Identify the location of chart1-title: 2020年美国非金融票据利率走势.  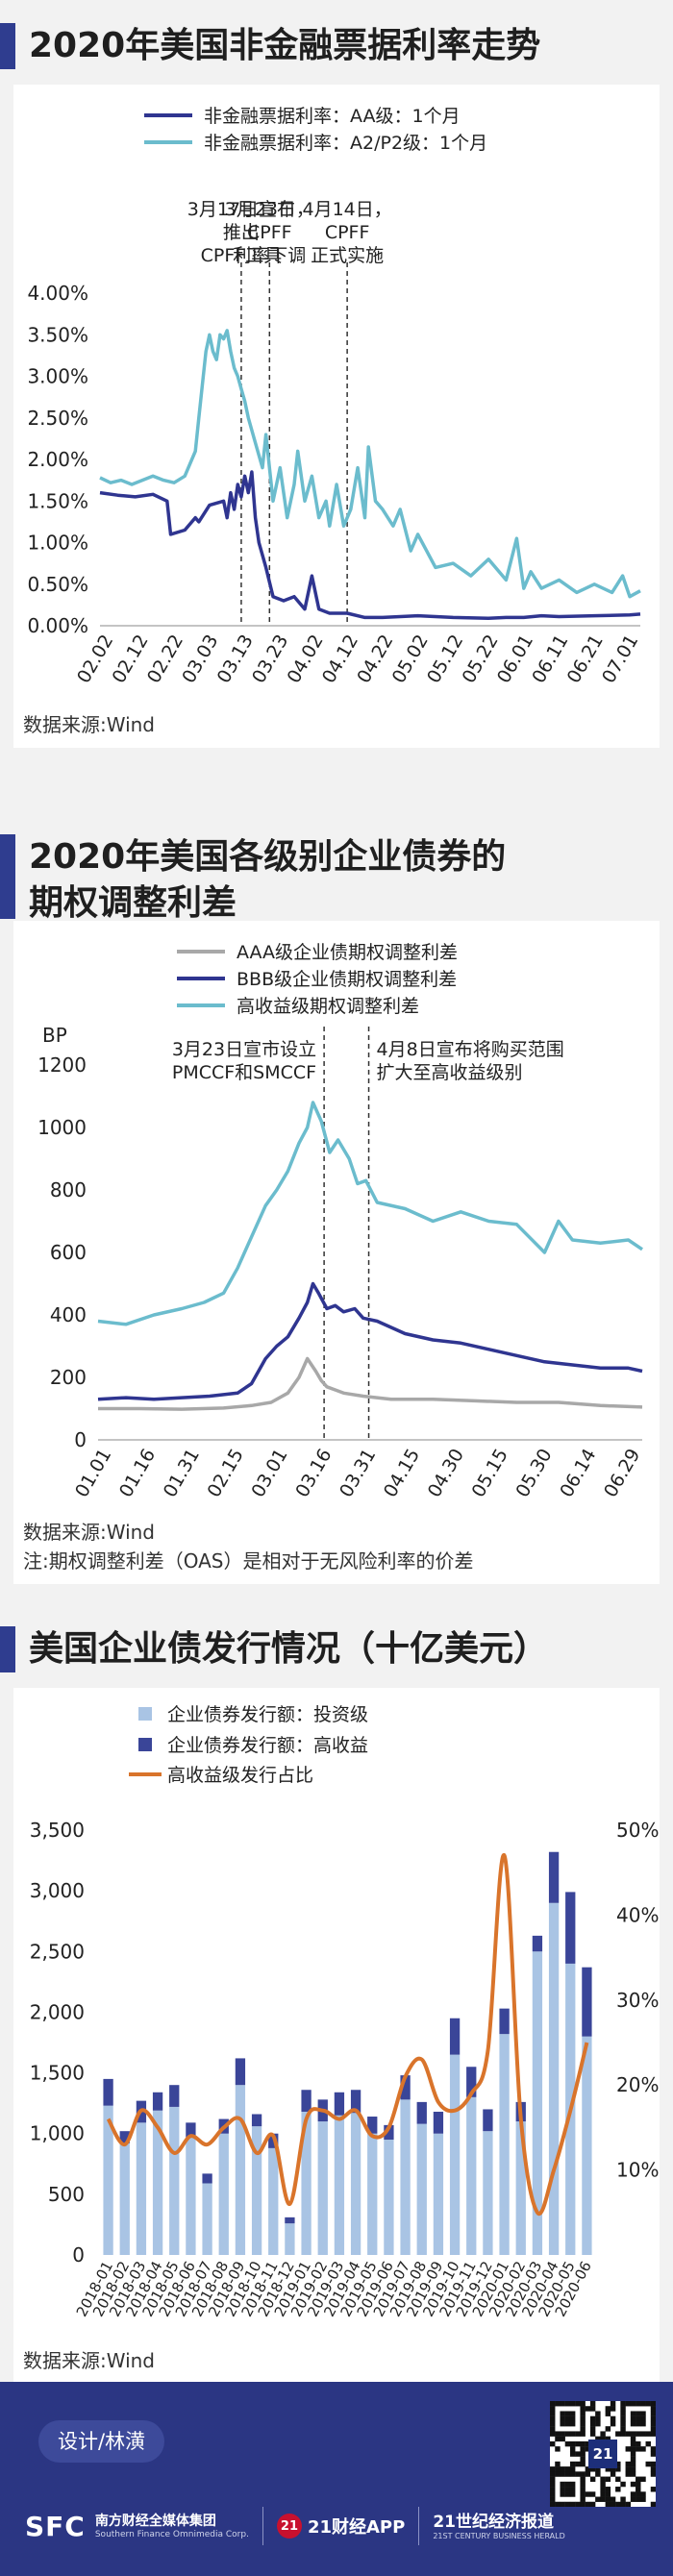
(285, 46).